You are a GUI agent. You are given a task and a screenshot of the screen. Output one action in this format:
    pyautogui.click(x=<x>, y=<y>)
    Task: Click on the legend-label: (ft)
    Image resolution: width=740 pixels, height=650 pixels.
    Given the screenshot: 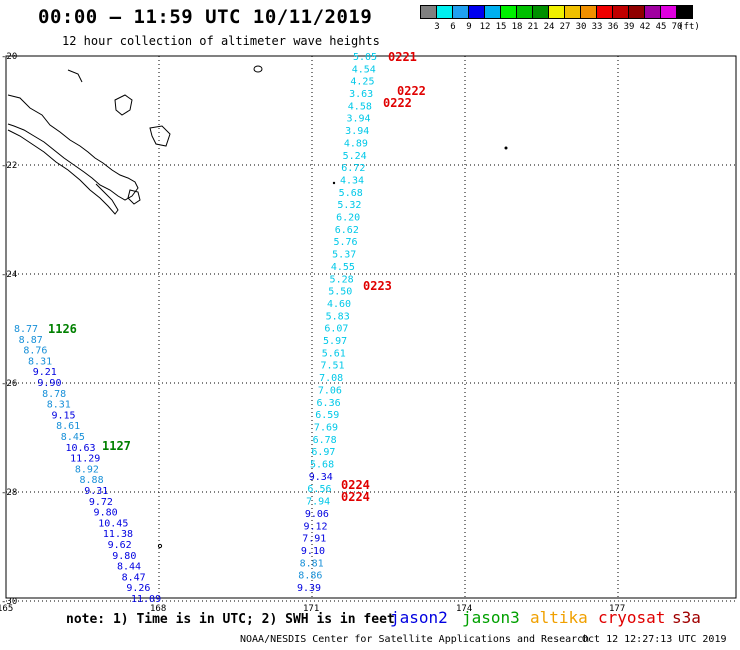 What is the action you would take?
    pyautogui.click(x=689, y=27)
    